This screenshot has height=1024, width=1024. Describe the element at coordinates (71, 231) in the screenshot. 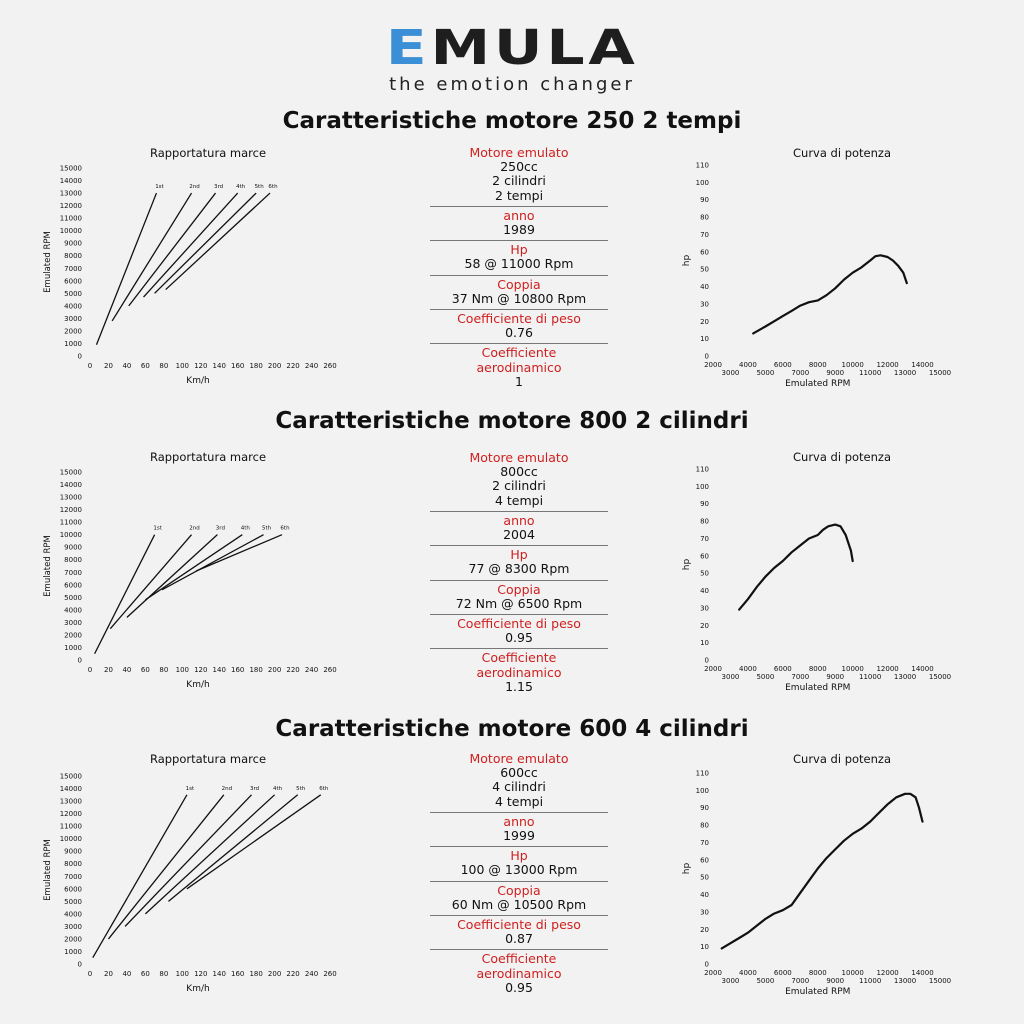

I see `y-tick-label: 10000` at that location.